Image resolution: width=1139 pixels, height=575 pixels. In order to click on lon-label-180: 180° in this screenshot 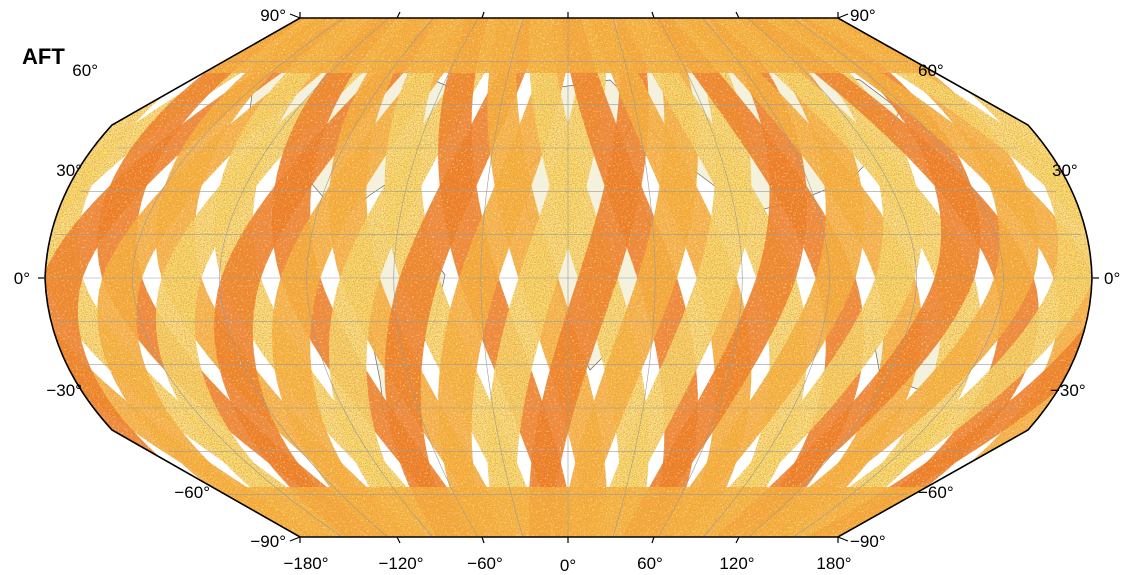, I will do `click(833, 563)`.